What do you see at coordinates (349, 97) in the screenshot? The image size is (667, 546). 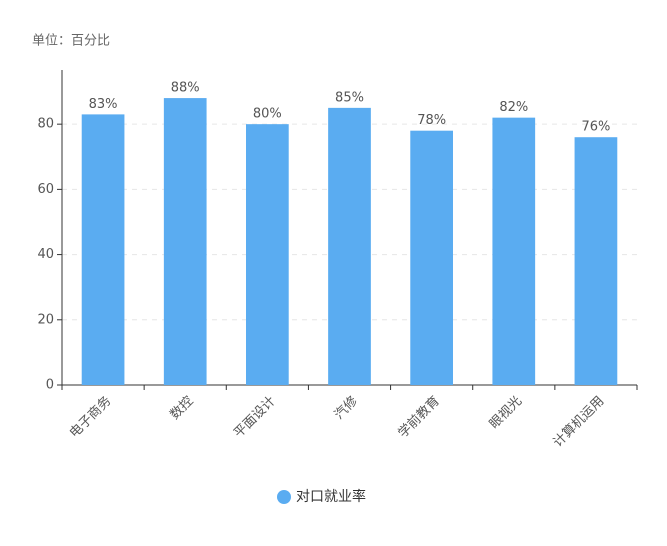 I see `value-label: 85%` at bounding box center [349, 97].